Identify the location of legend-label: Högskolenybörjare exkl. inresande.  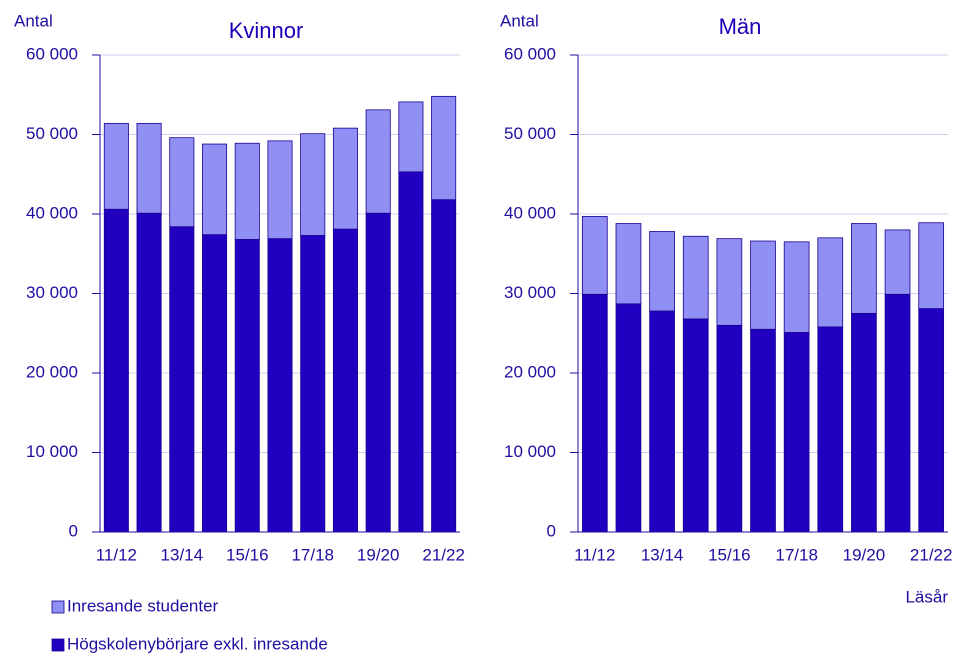
(197, 643).